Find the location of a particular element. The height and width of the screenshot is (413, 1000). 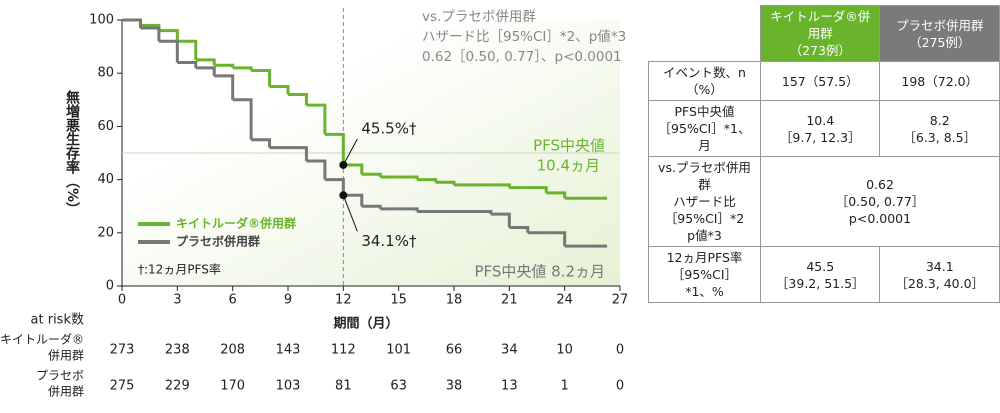

cell-text: vs.プラセボ併用群 is located at coordinates (704, 176).